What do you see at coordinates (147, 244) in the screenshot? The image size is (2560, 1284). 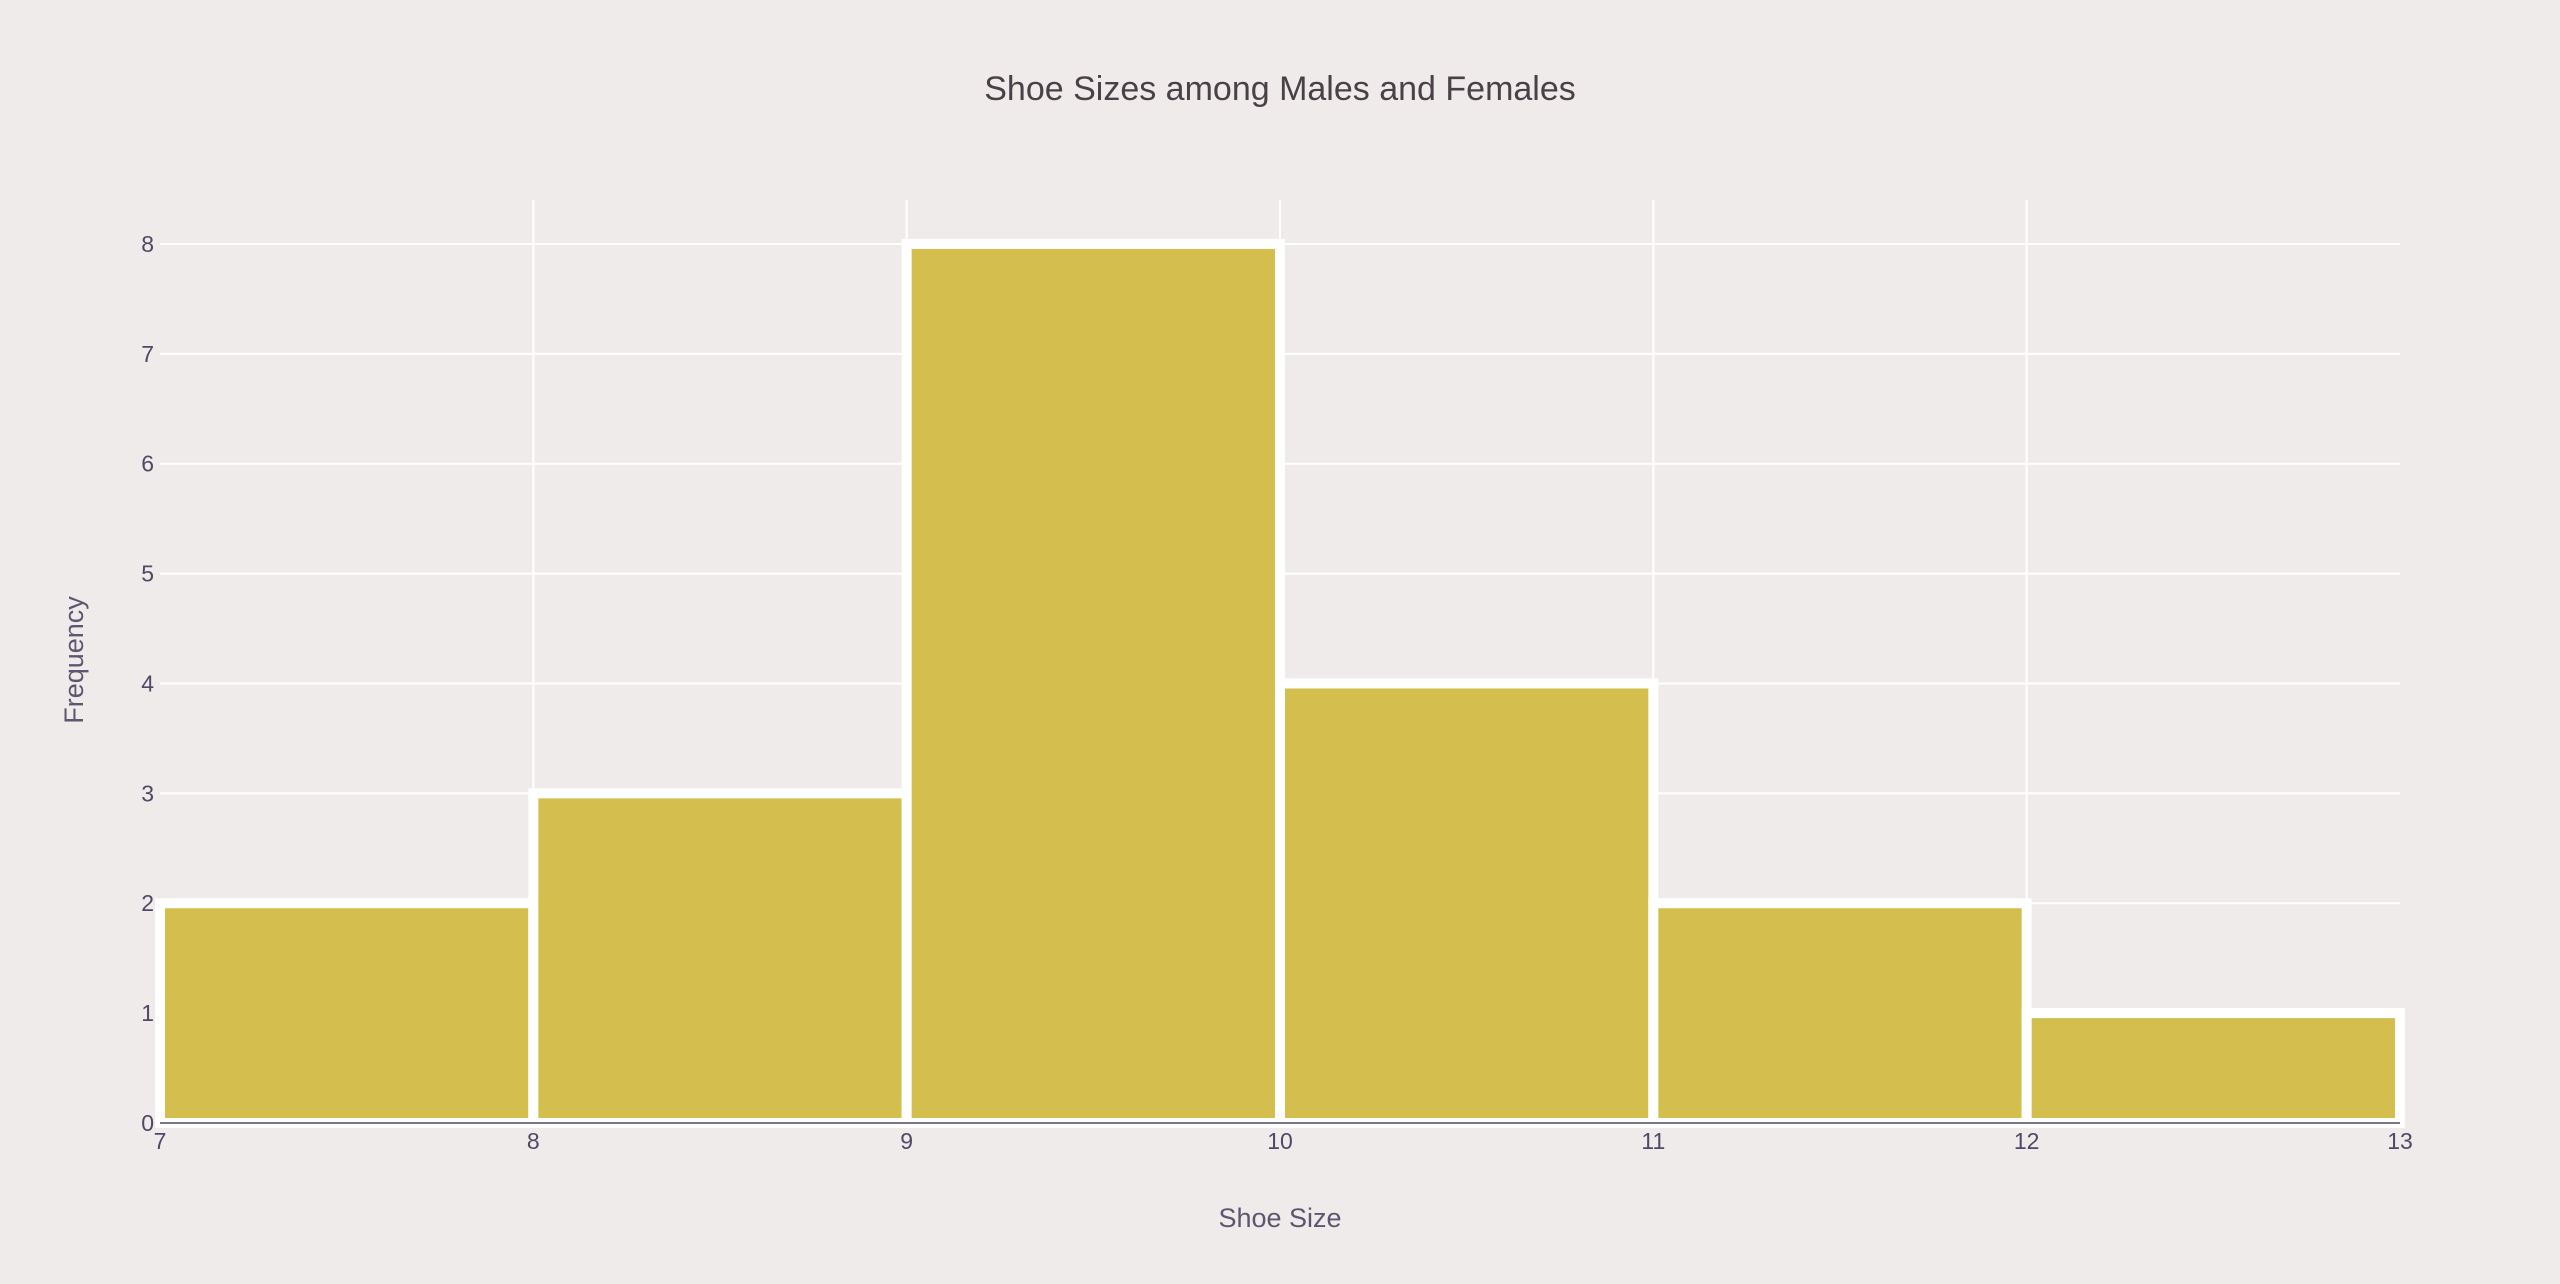 I see `y-tick-label: 8` at bounding box center [147, 244].